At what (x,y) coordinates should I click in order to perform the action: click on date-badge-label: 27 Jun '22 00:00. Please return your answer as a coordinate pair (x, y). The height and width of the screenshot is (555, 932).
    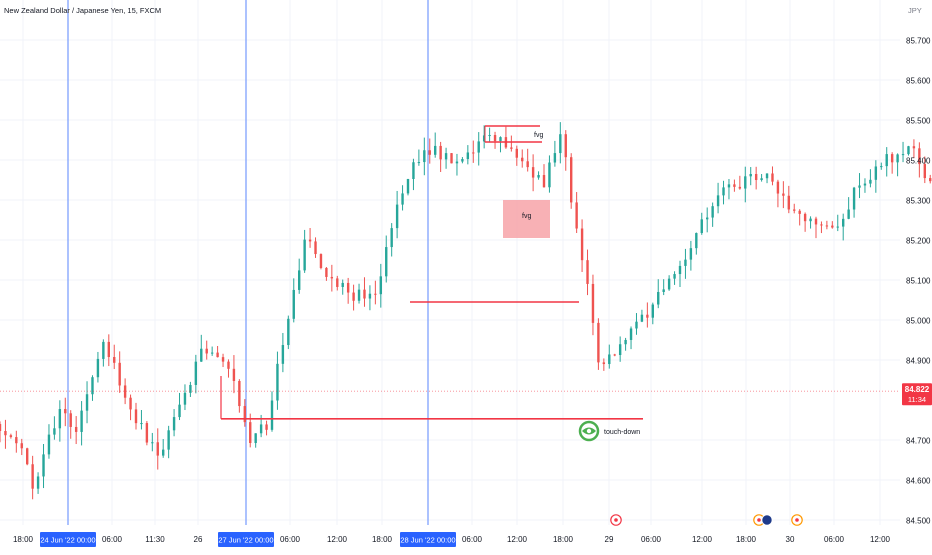
    Looking at the image, I should click on (245, 540).